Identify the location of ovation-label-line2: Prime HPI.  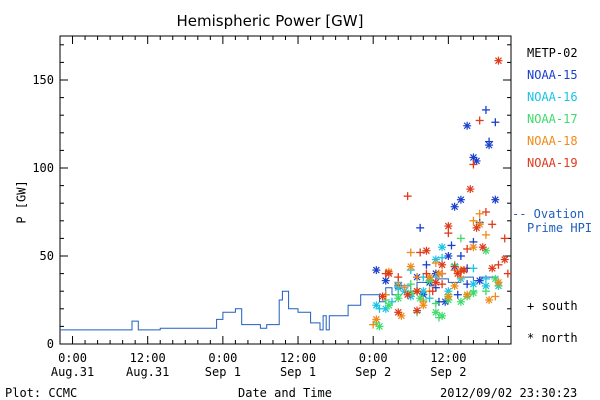
(560, 228).